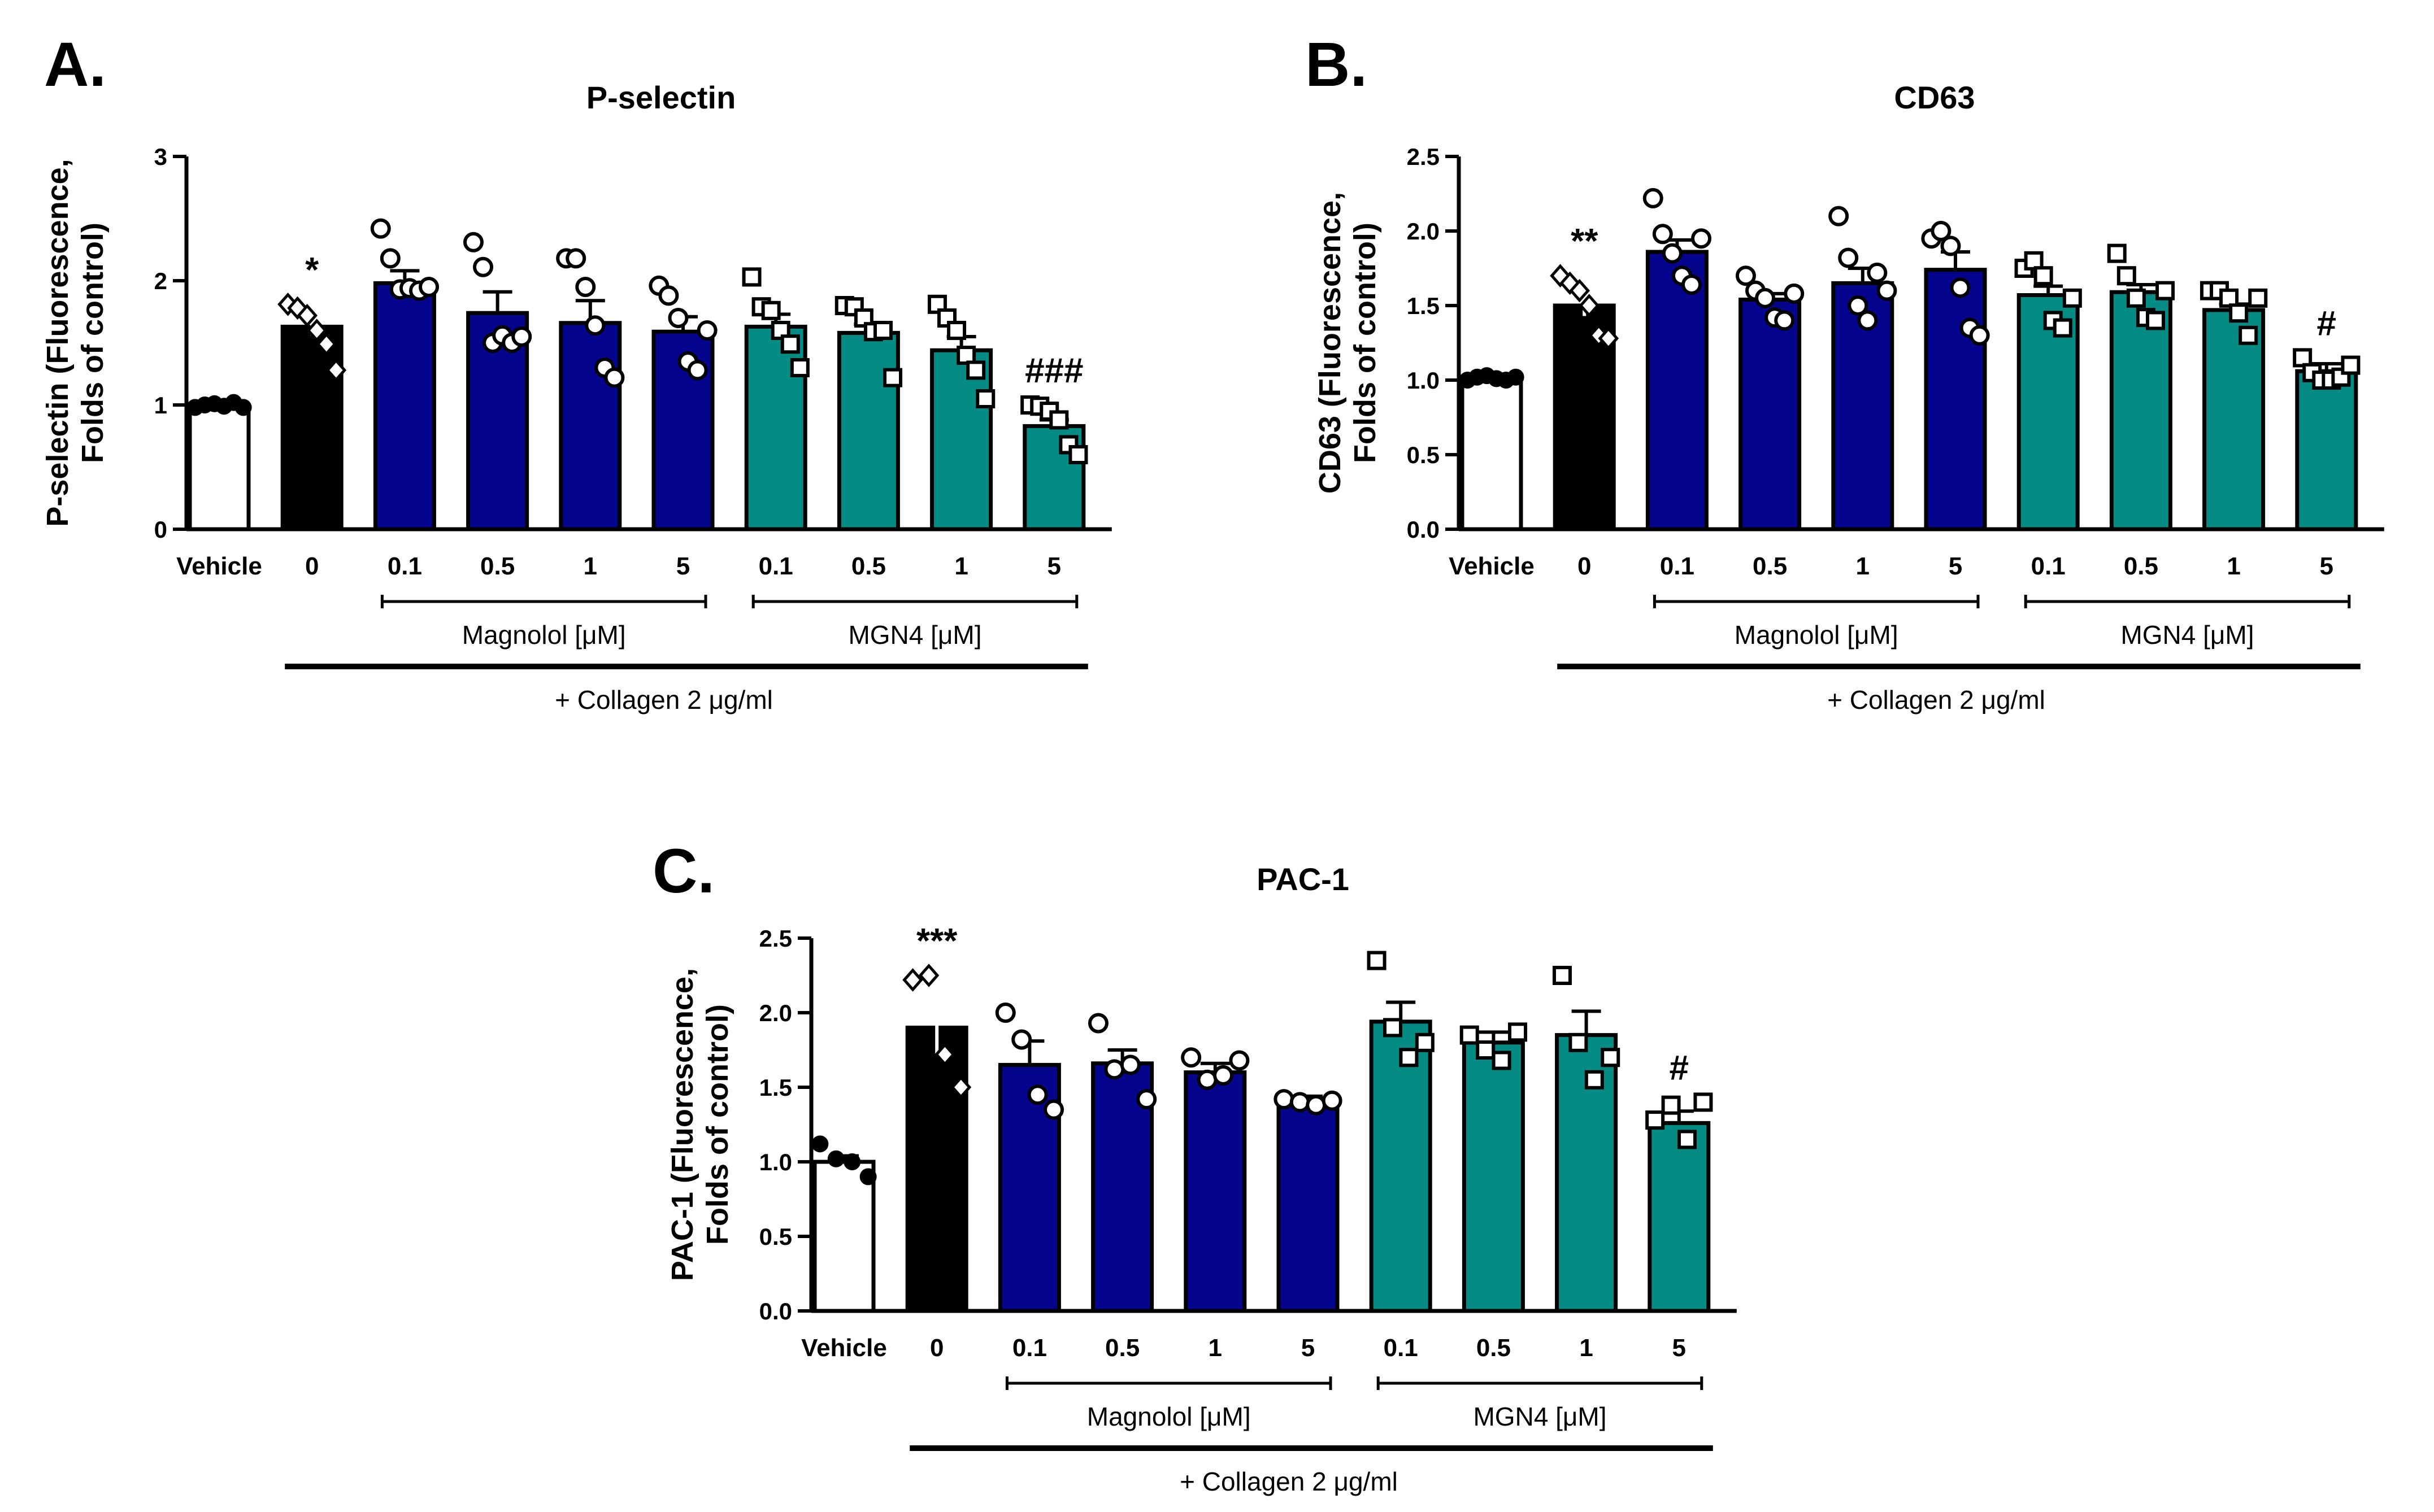 The height and width of the screenshot is (1512, 2434). Describe the element at coordinates (661, 97) in the screenshot. I see `chart-title: P-selectin` at that location.